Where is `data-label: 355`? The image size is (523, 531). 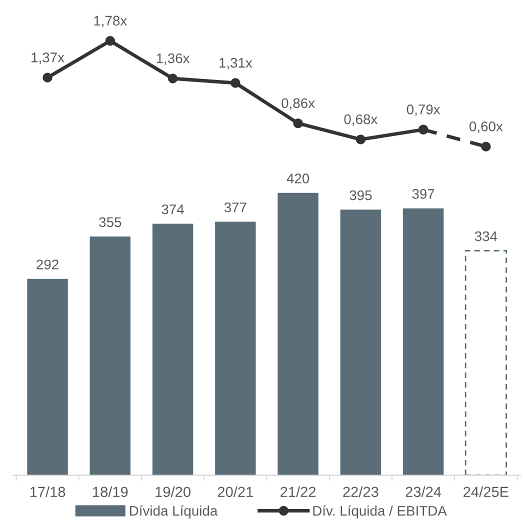 data-label: 355 is located at coordinates (110, 222).